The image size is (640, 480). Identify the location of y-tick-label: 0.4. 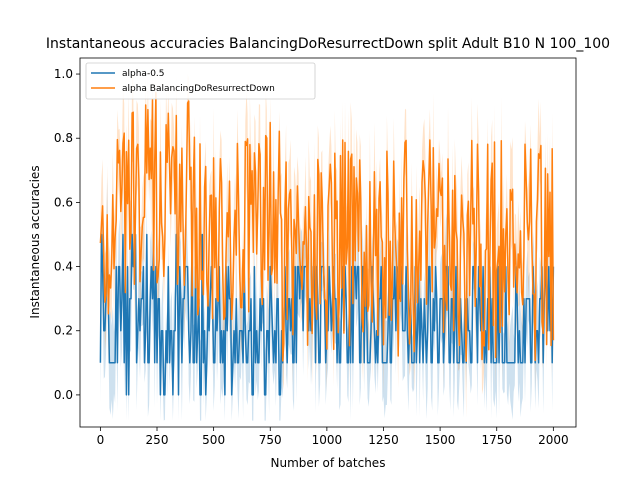
(63, 267).